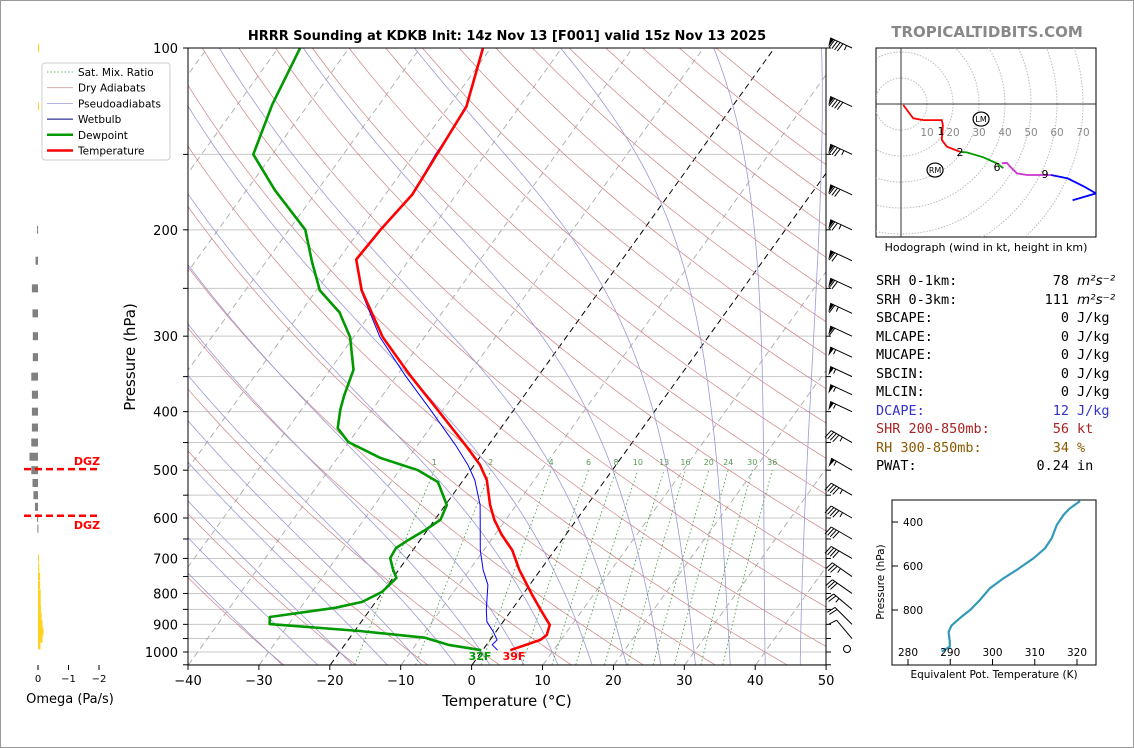  I want to click on stat-row: RH 300-850mb: 34%, so click(995, 448).